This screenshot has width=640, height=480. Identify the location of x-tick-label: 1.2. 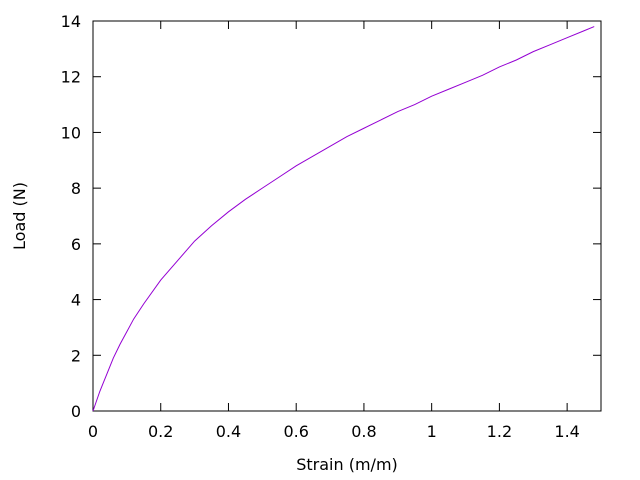
(499, 431).